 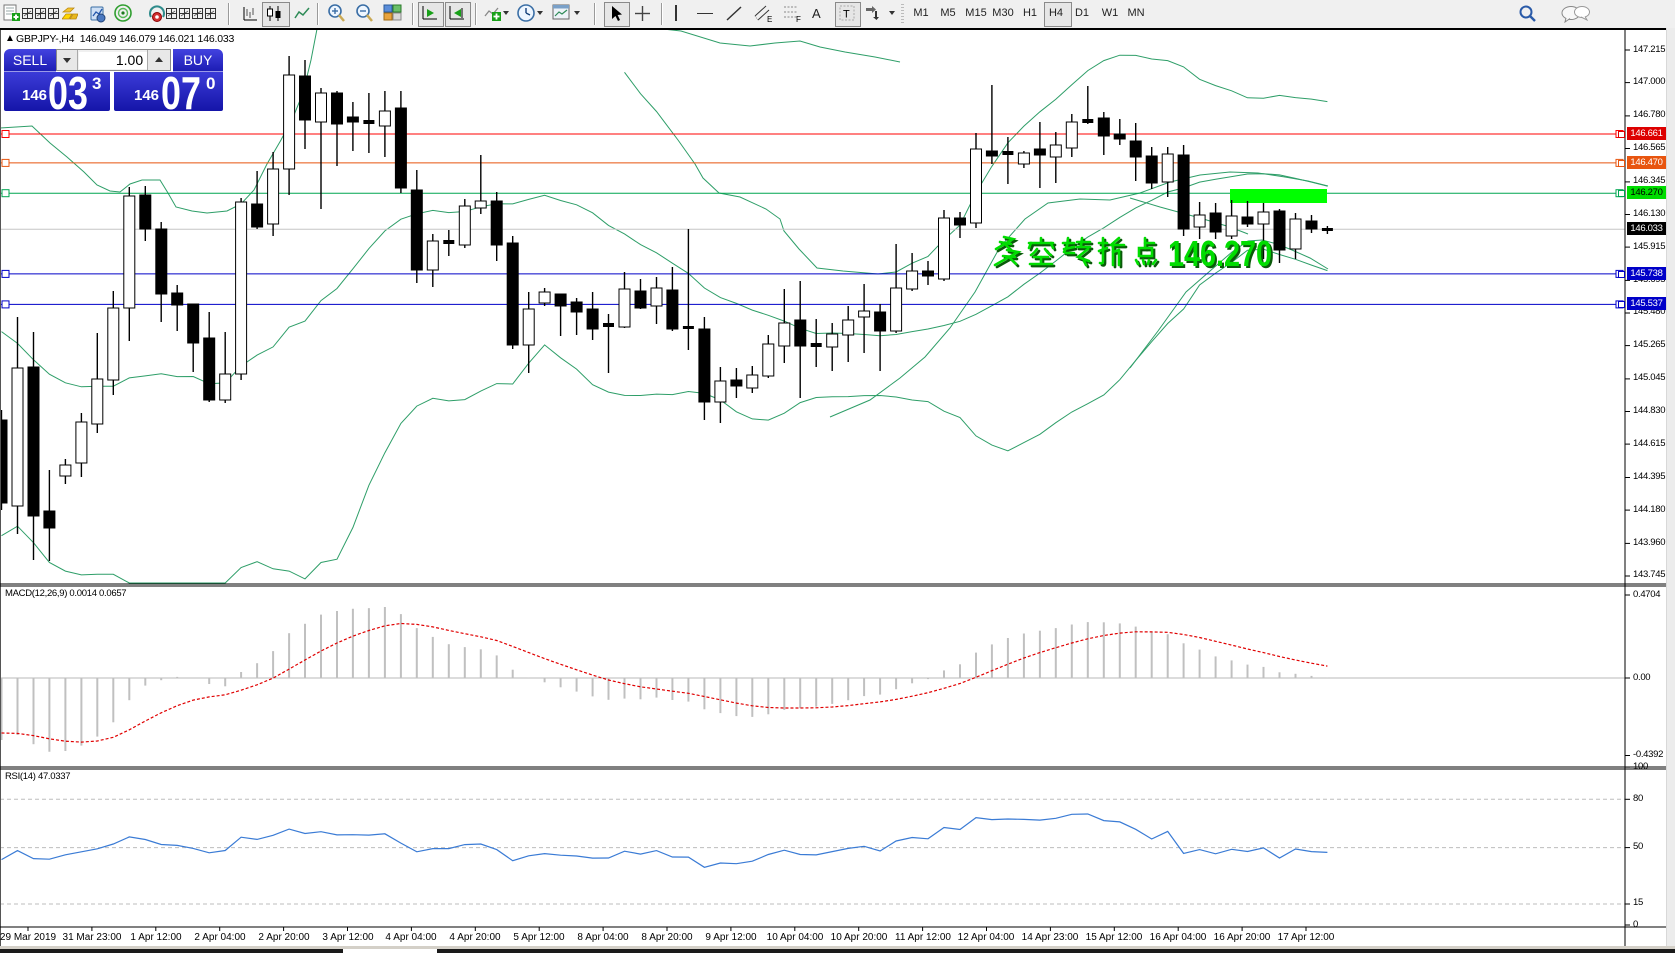 What do you see at coordinates (769, 19) in the screenshot?
I see `svg-text: E` at bounding box center [769, 19].